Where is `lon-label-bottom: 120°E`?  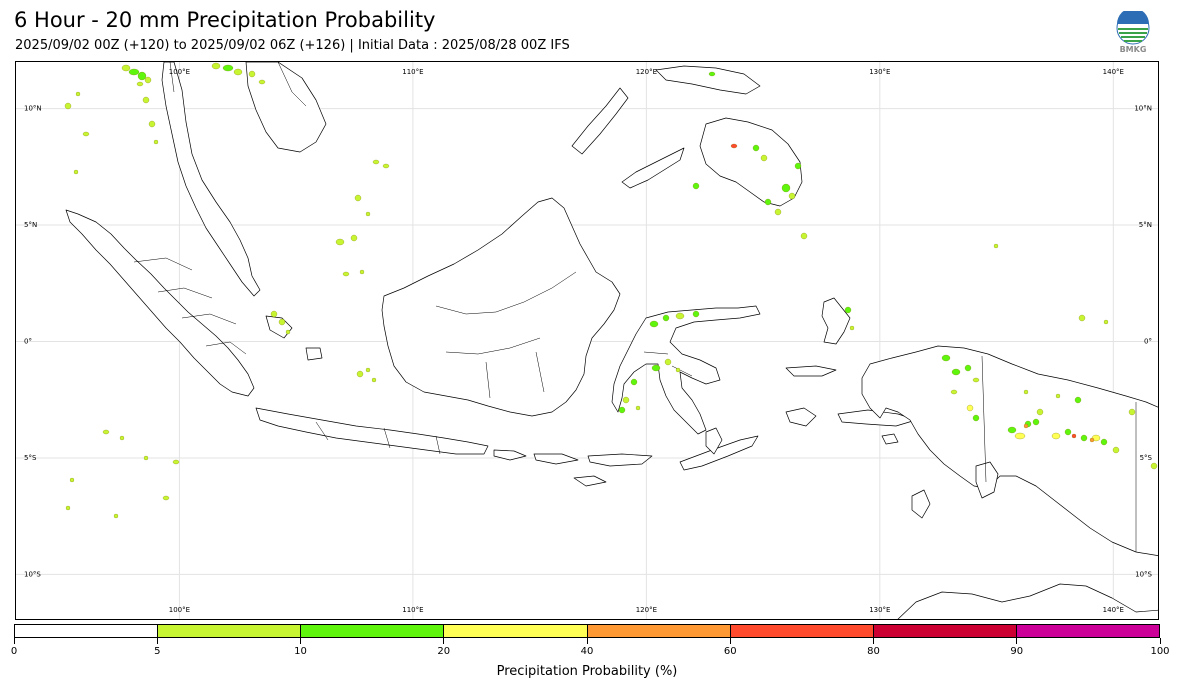
lon-label-bottom: 120°E is located at coordinates (646, 610).